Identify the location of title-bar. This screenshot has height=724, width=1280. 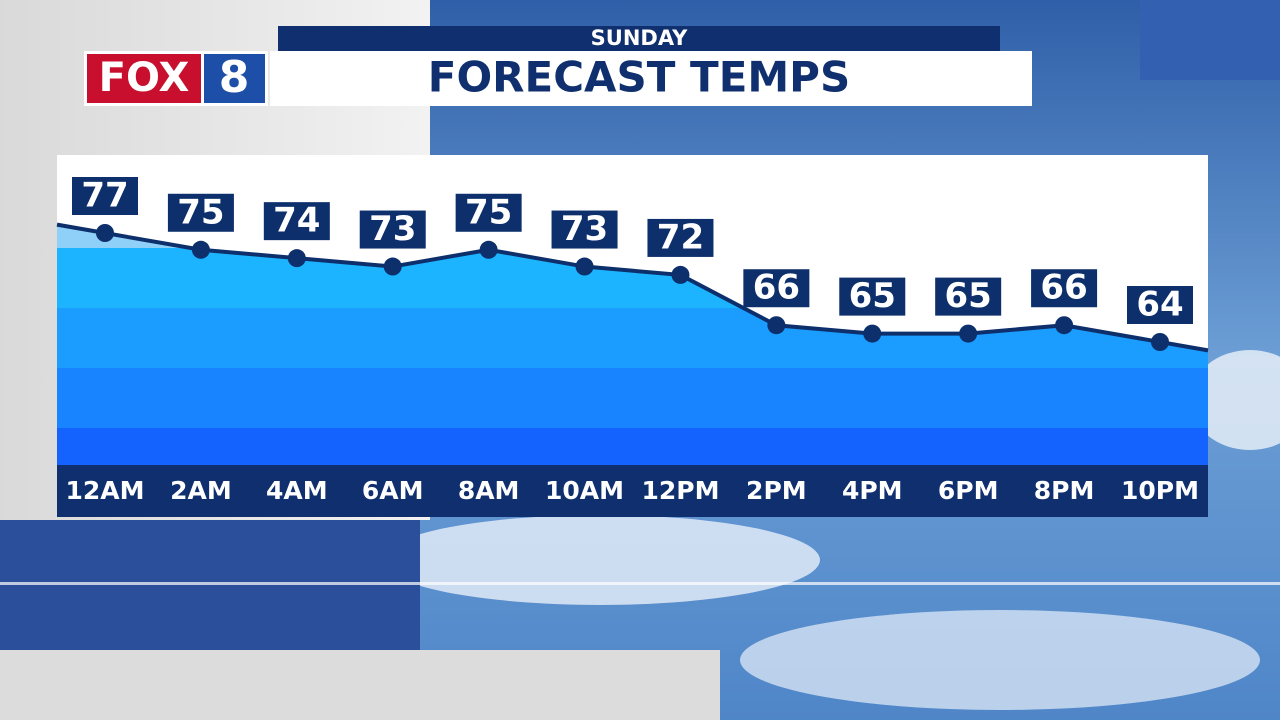
(651, 78).